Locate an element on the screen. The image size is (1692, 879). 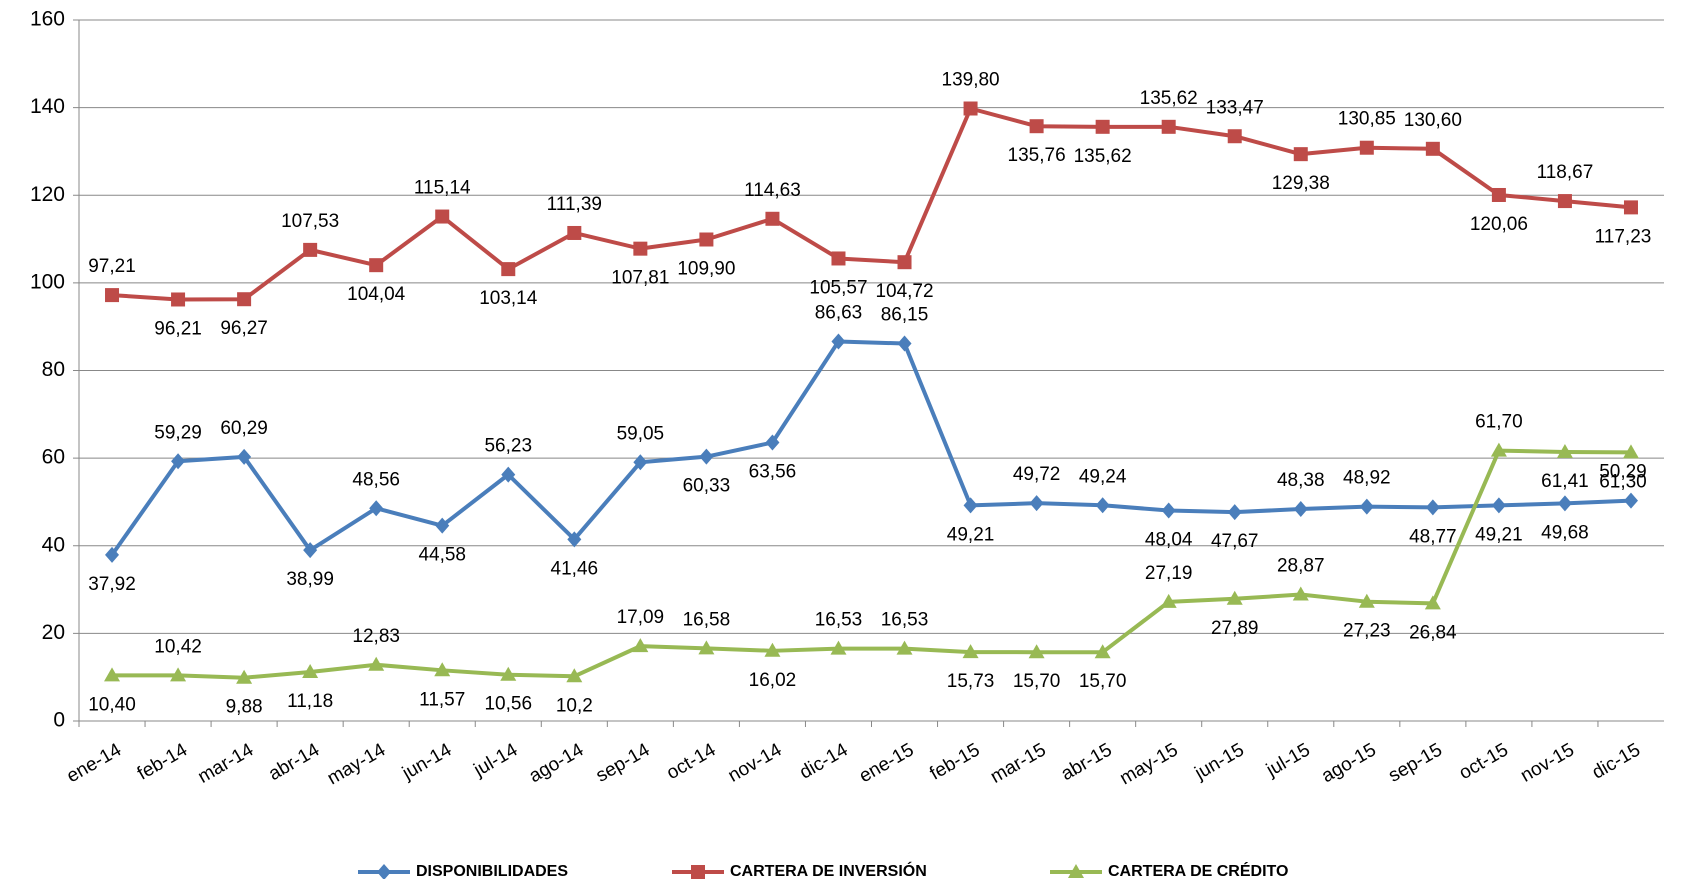
data-label: 107,53 is located at coordinates (310, 221).